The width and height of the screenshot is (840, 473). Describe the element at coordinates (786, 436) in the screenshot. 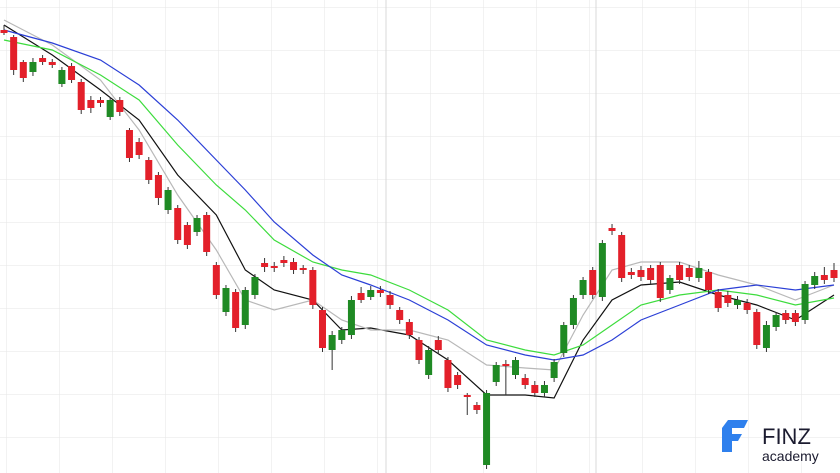

I see `logo-name: FINZ` at that location.